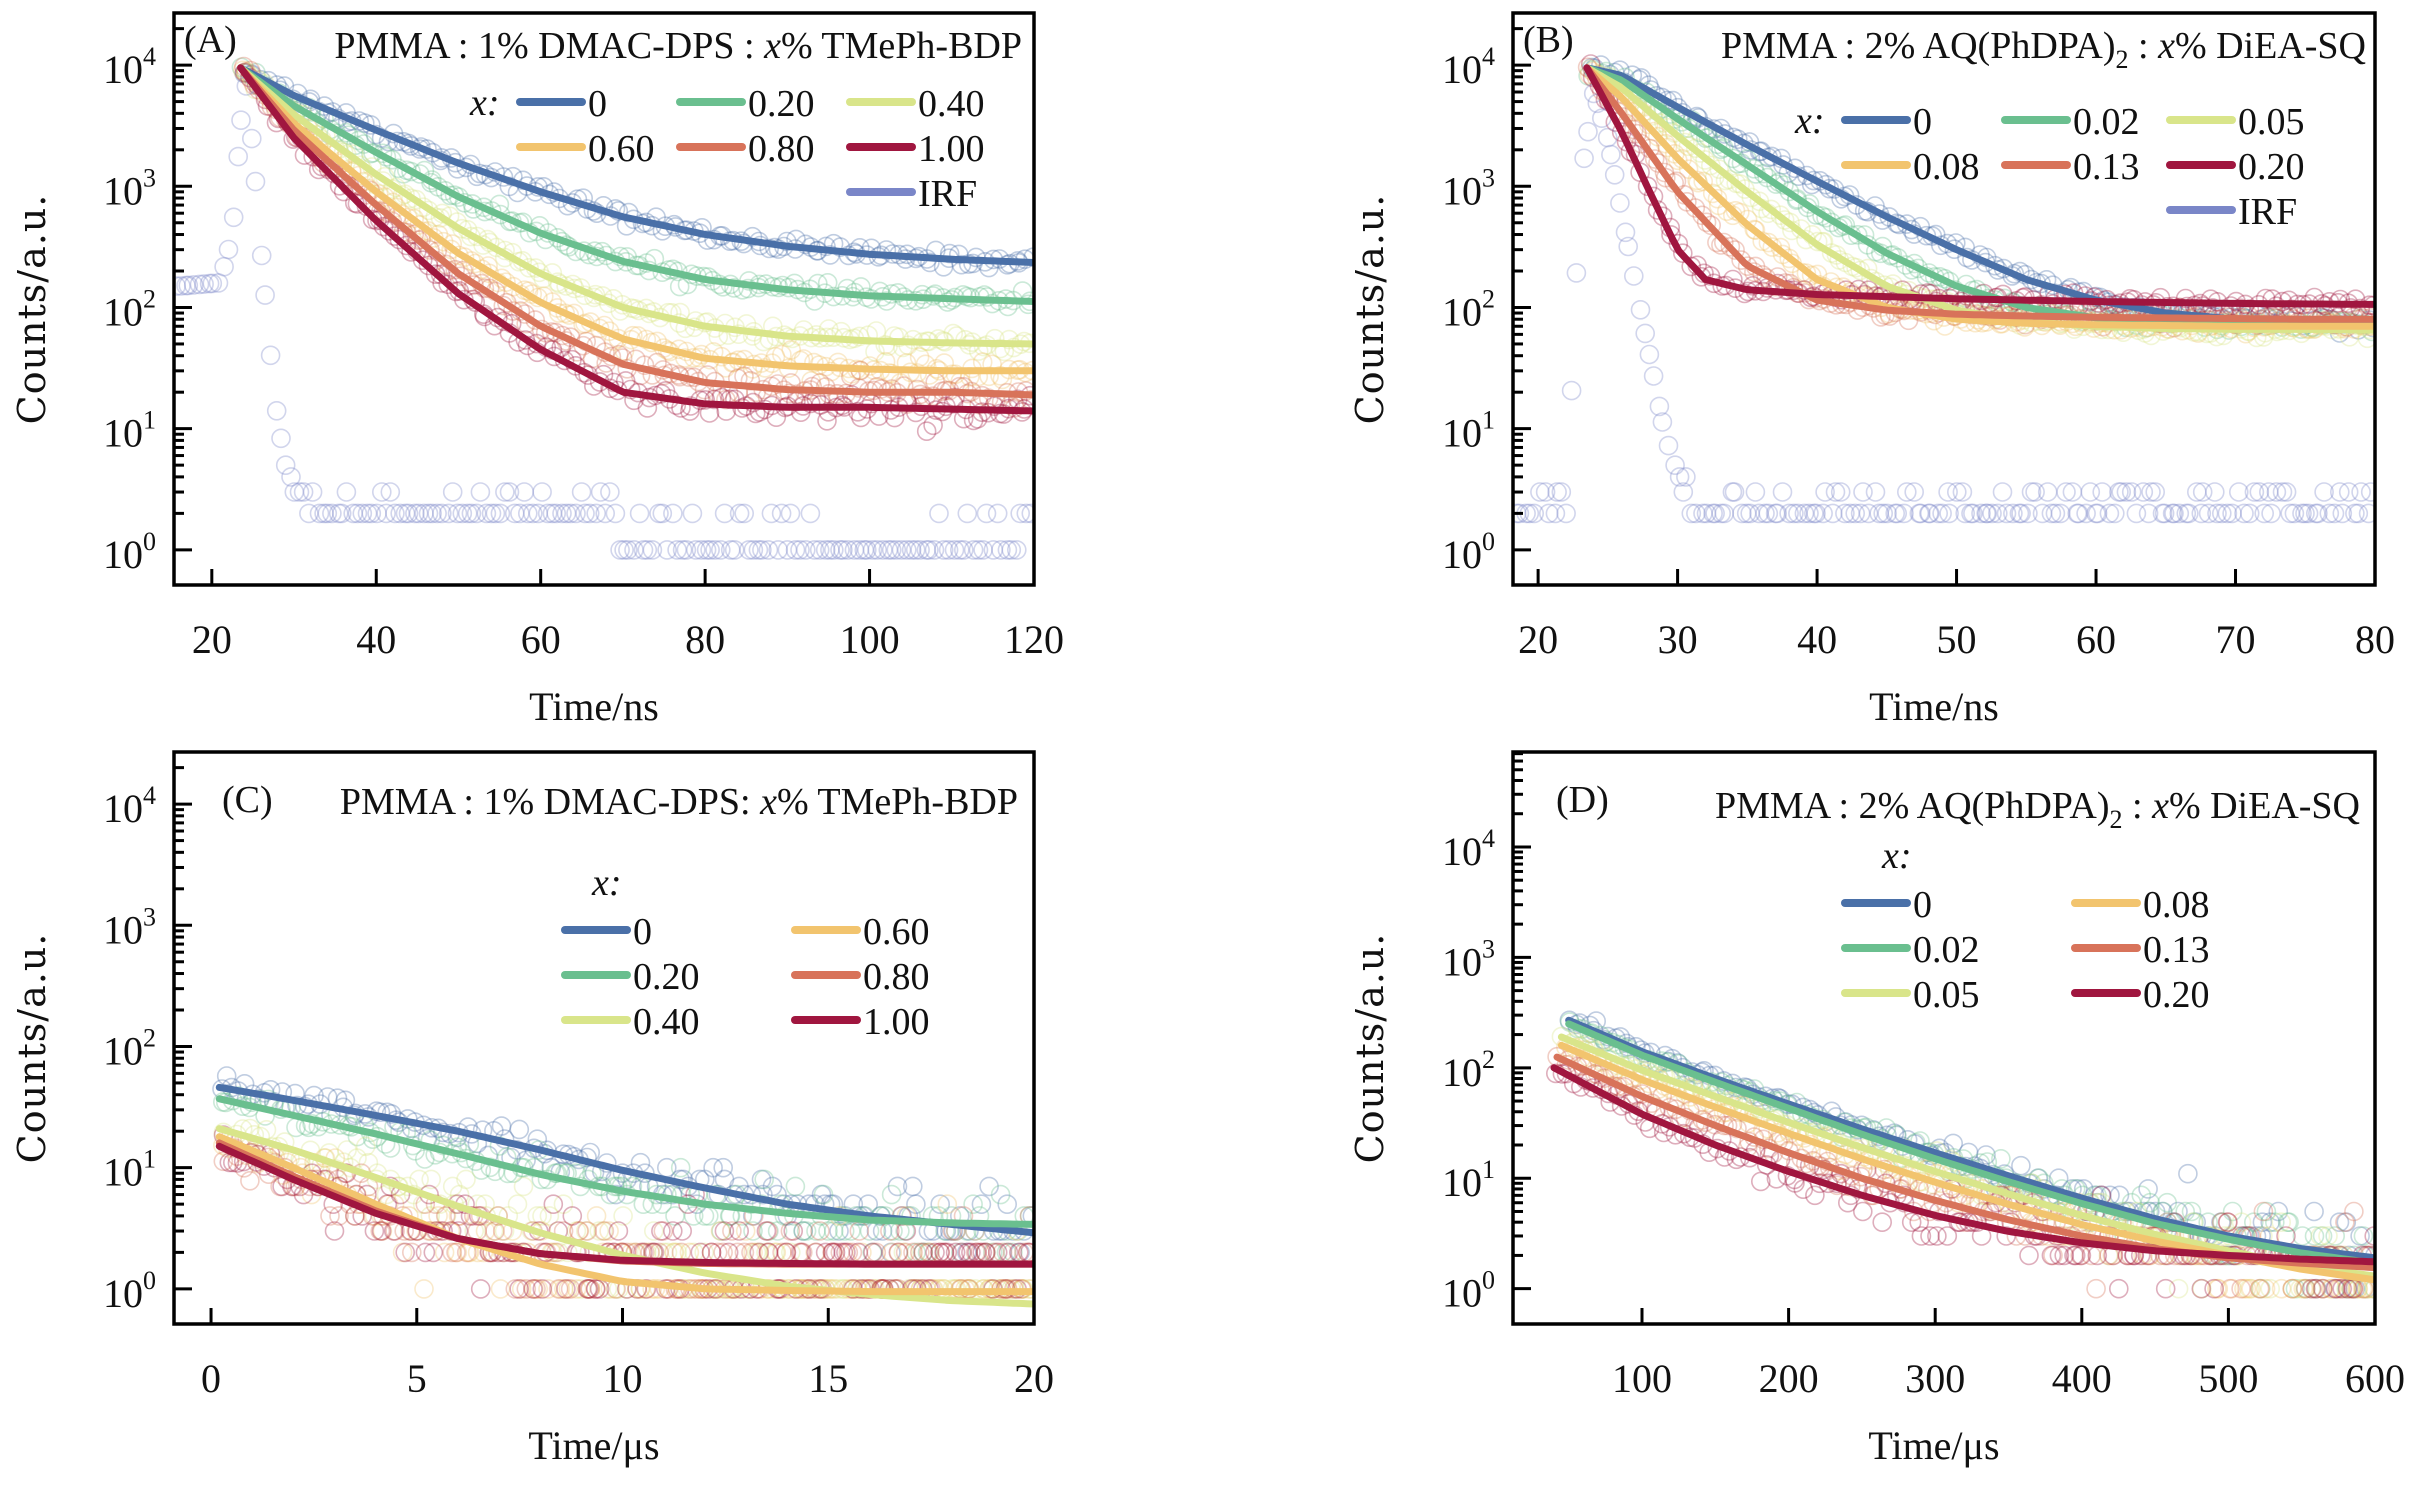  Describe the element at coordinates (623, 1187) in the screenshot. I see `plot-area` at that location.